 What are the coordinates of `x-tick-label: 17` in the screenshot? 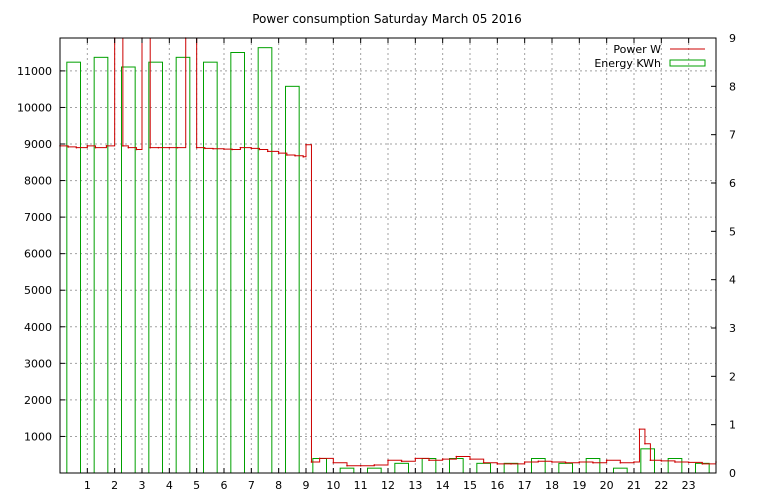 It's located at (525, 485).